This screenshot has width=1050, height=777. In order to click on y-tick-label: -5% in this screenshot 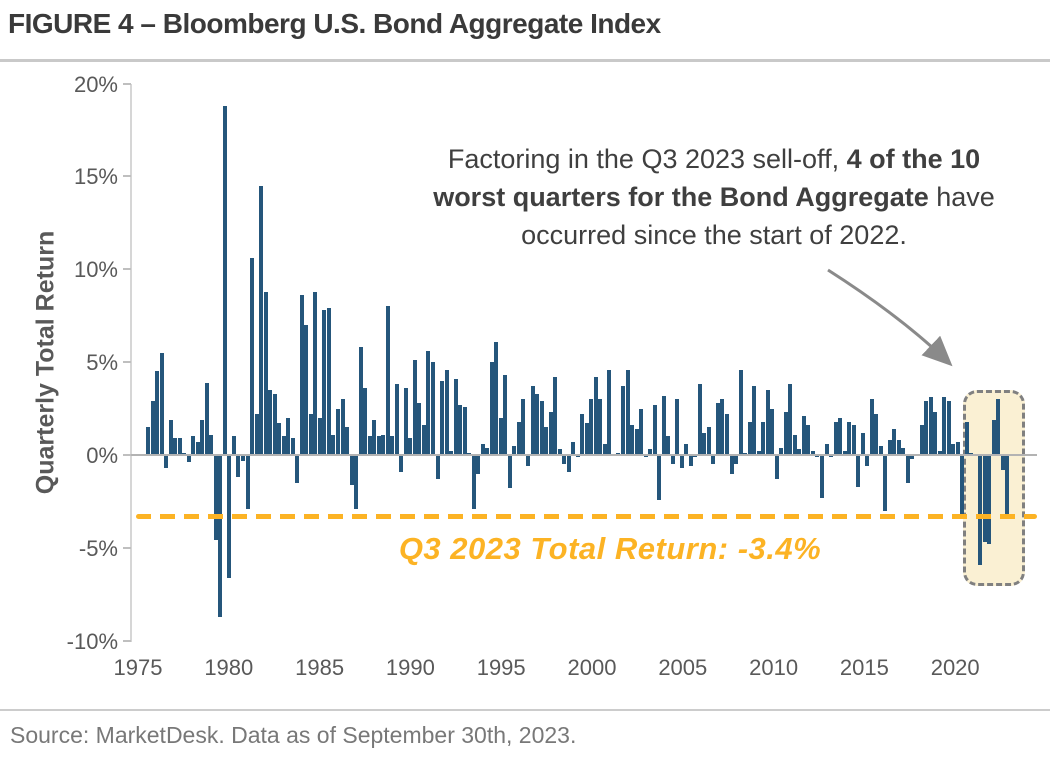, I will do `click(98, 548)`.